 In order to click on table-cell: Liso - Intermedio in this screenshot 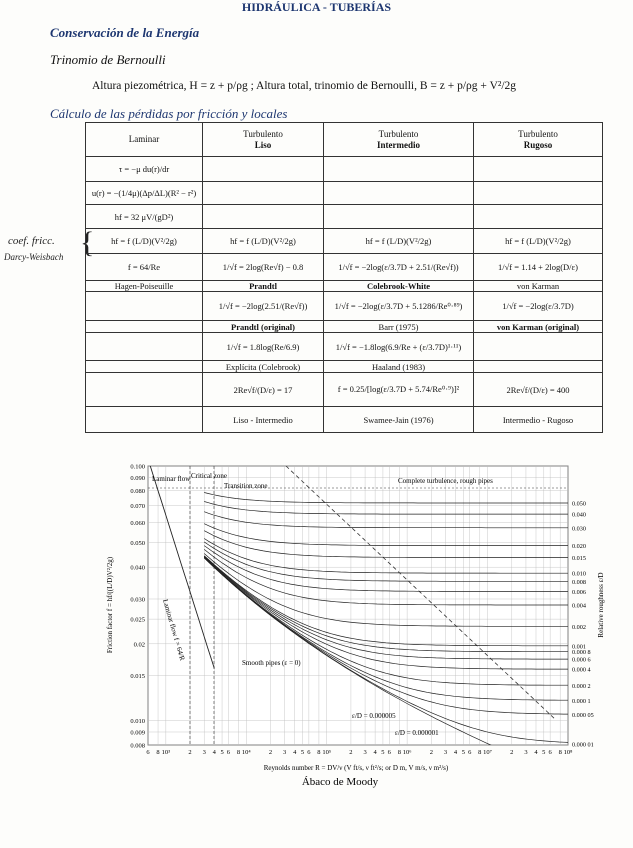, I will do `click(263, 419)`.